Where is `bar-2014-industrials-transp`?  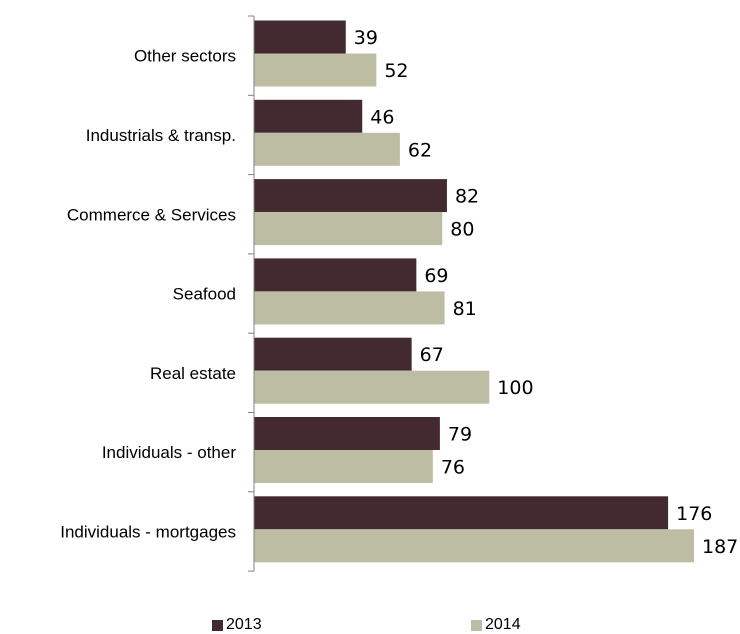
bar-2014-industrials-transp is located at coordinates (327, 149).